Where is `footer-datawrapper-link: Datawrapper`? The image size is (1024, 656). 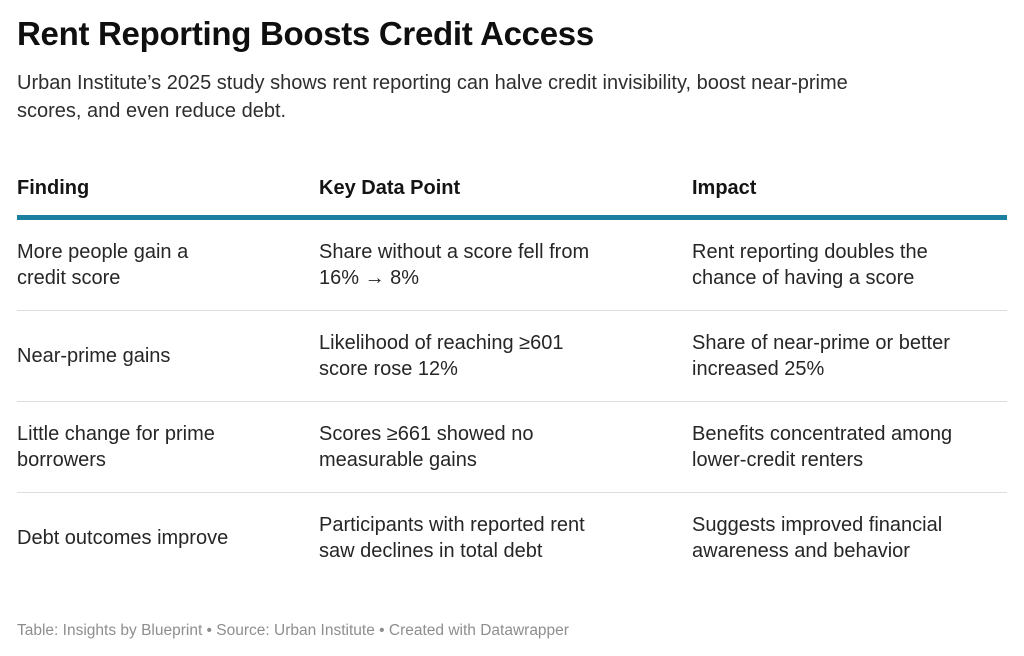 footer-datawrapper-link: Datawrapper is located at coordinates (524, 631).